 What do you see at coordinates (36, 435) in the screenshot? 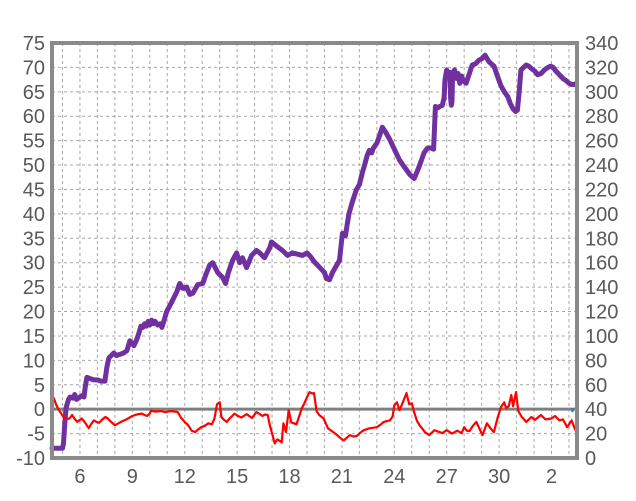
I see `left-axis-tick-label: -5` at bounding box center [36, 435].